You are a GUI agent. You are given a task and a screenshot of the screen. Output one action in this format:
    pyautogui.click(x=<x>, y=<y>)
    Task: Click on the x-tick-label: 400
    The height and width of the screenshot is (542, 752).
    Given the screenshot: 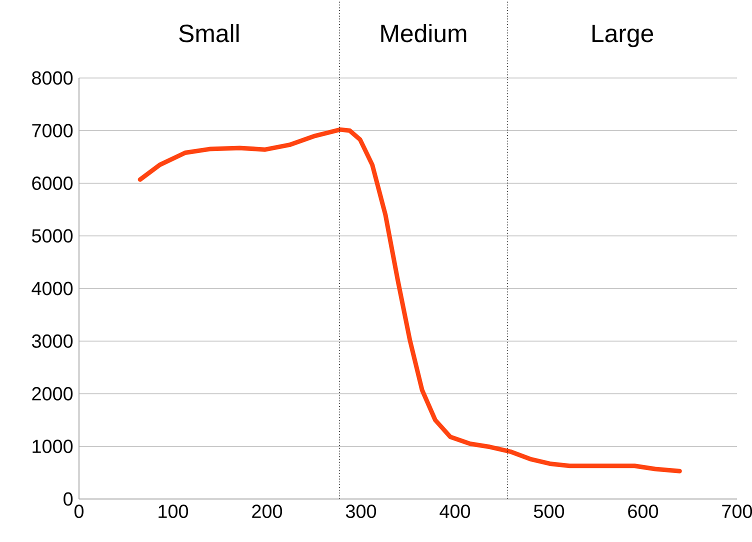 What is the action you would take?
    pyautogui.click(x=455, y=511)
    